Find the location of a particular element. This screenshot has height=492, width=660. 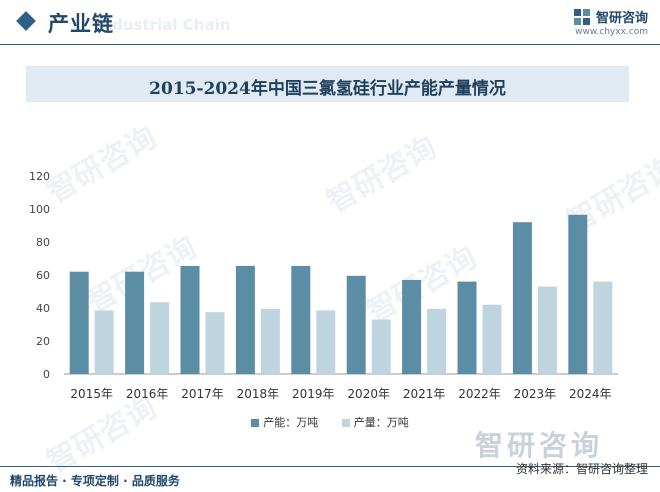

chart-title-band: 2015-2024年中国三氯氢硅行业产能产量情况 is located at coordinates (327, 84).